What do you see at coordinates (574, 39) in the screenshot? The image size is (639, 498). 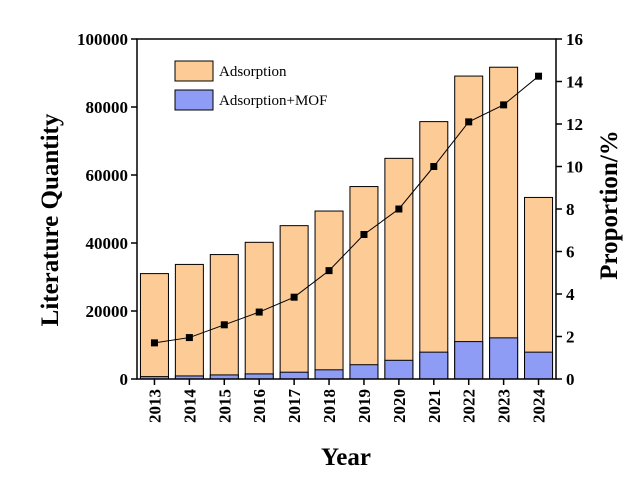 I see `right-tick-label: 16` at bounding box center [574, 39].